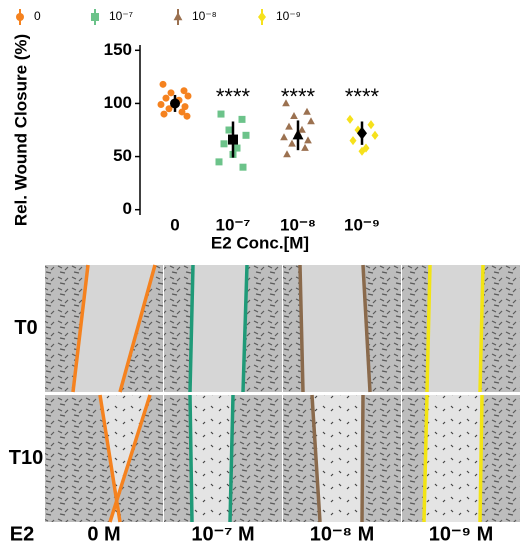  What do you see at coordinates (122, 155) in the screenshot?
I see `y-tick-label: 50` at bounding box center [122, 155].